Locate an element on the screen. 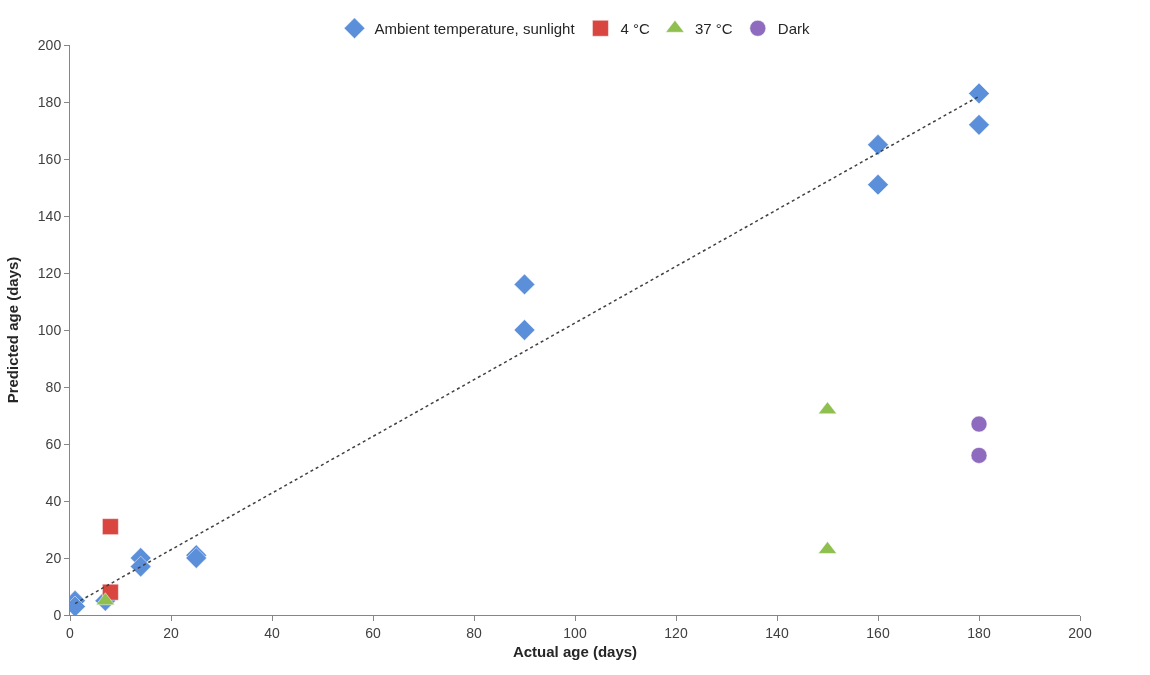 This screenshot has width=1150, height=675. x-axis-title: Actual age (days) is located at coordinates (575, 651).